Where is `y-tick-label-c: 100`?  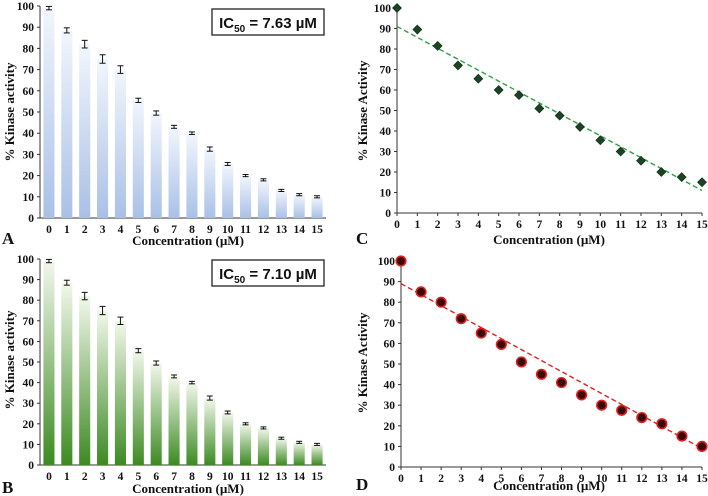
y-tick-label-c: 100 is located at coordinates (383, 9).